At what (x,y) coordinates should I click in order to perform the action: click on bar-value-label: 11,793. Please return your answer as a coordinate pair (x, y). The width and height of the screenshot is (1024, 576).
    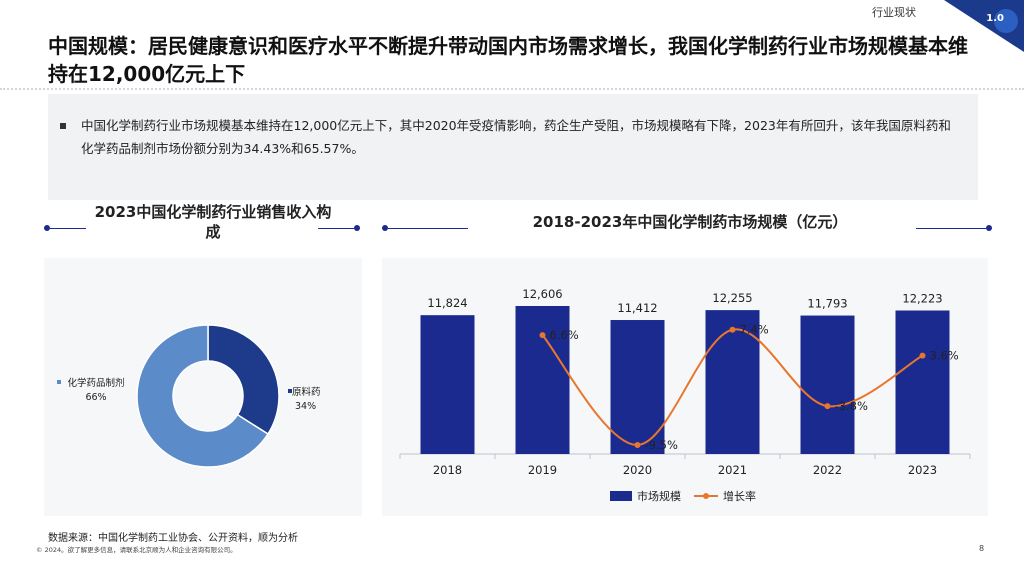
    Looking at the image, I should click on (827, 304).